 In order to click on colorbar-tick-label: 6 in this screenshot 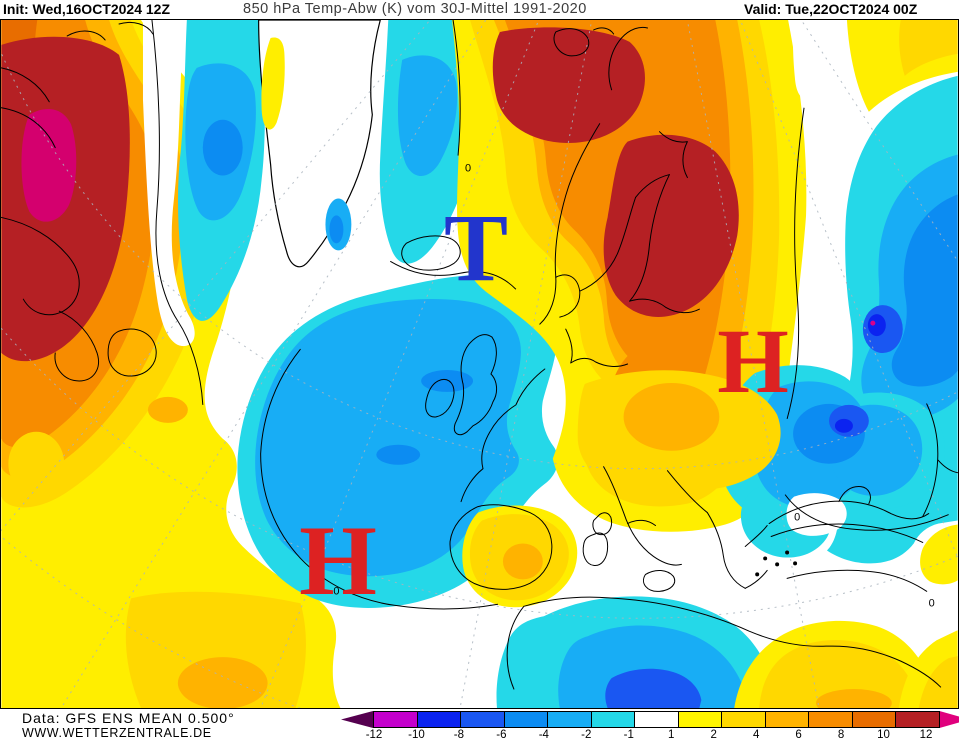, I will do `click(798, 735)`.